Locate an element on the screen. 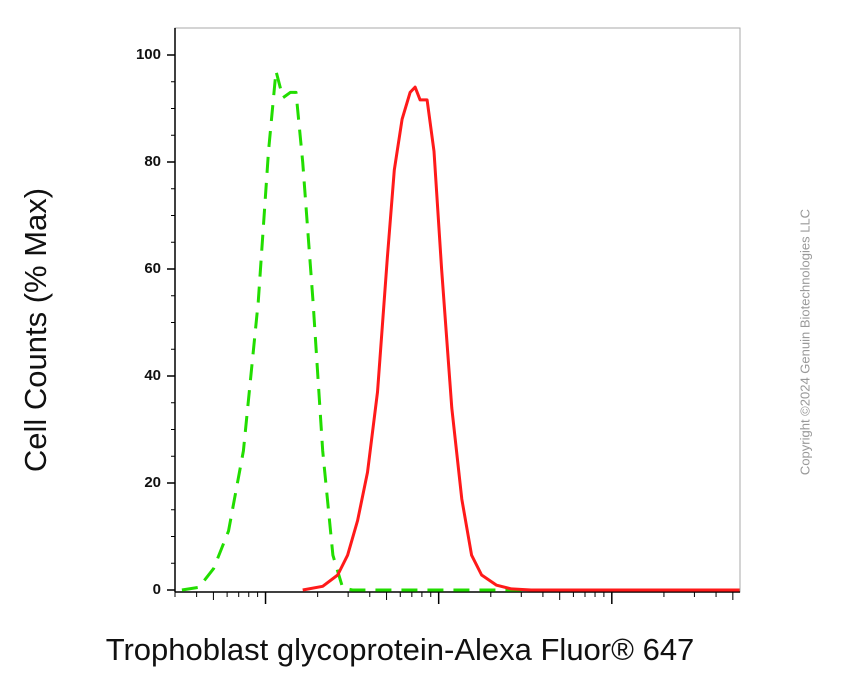 The height and width of the screenshot is (690, 849). y-tick-label: 0 is located at coordinates (157, 589).